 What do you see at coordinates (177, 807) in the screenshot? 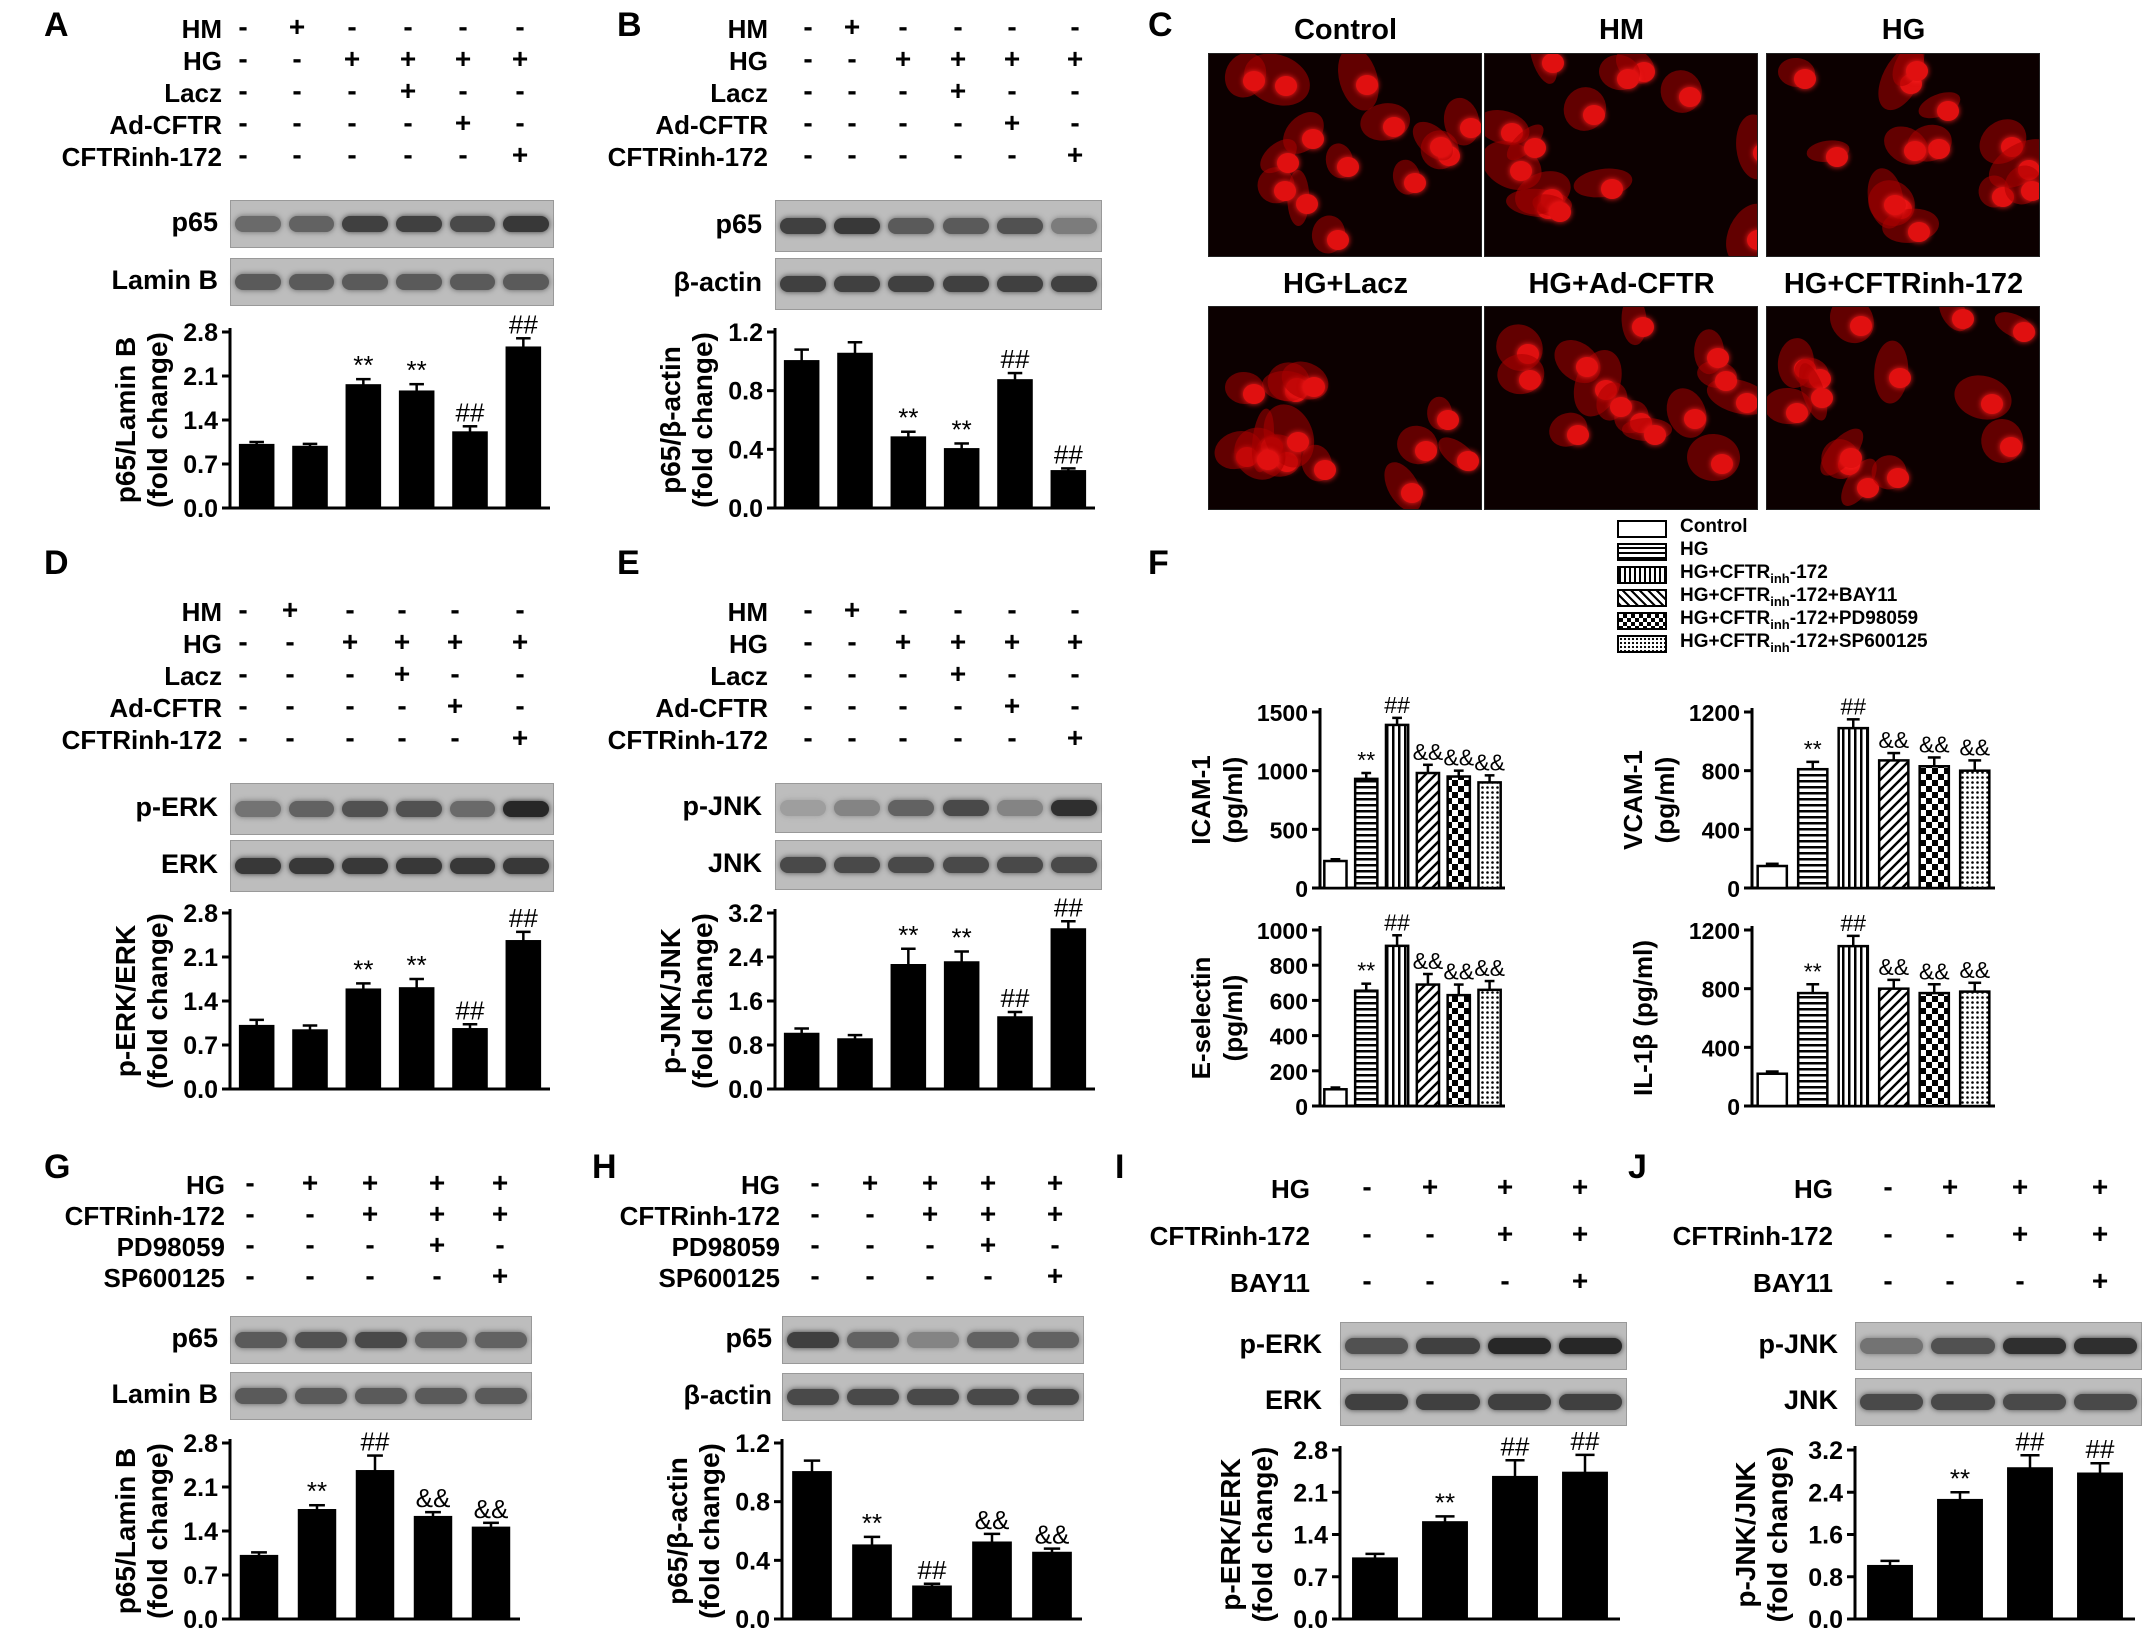
I see `blot-label-d: p-ERK` at bounding box center [177, 807].